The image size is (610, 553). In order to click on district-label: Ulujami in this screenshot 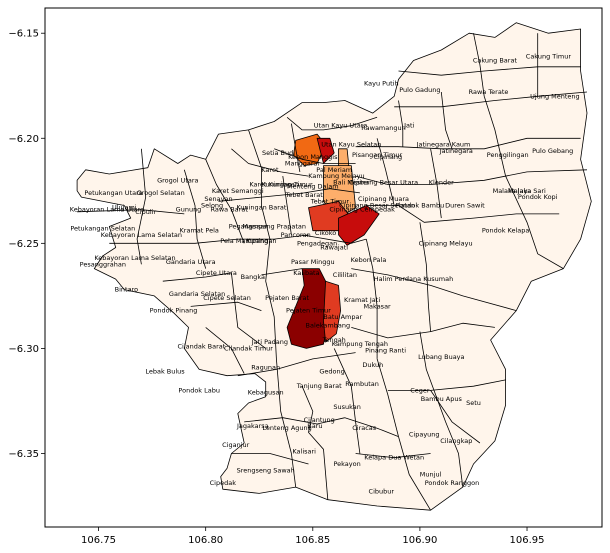, I will do `click(124, 208)`.